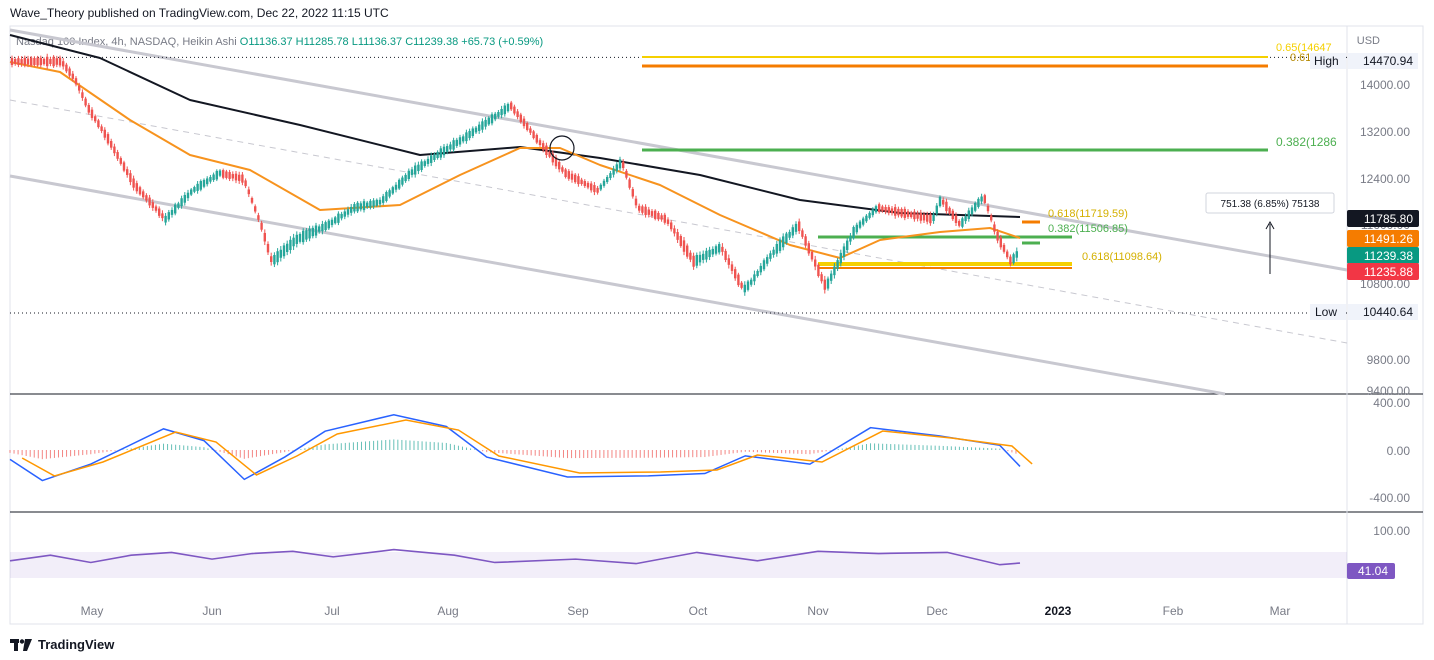 The width and height of the screenshot is (1434, 660). Describe the element at coordinates (1389, 498) in the screenshot. I see `macd-y-tick: -400.00` at that location.